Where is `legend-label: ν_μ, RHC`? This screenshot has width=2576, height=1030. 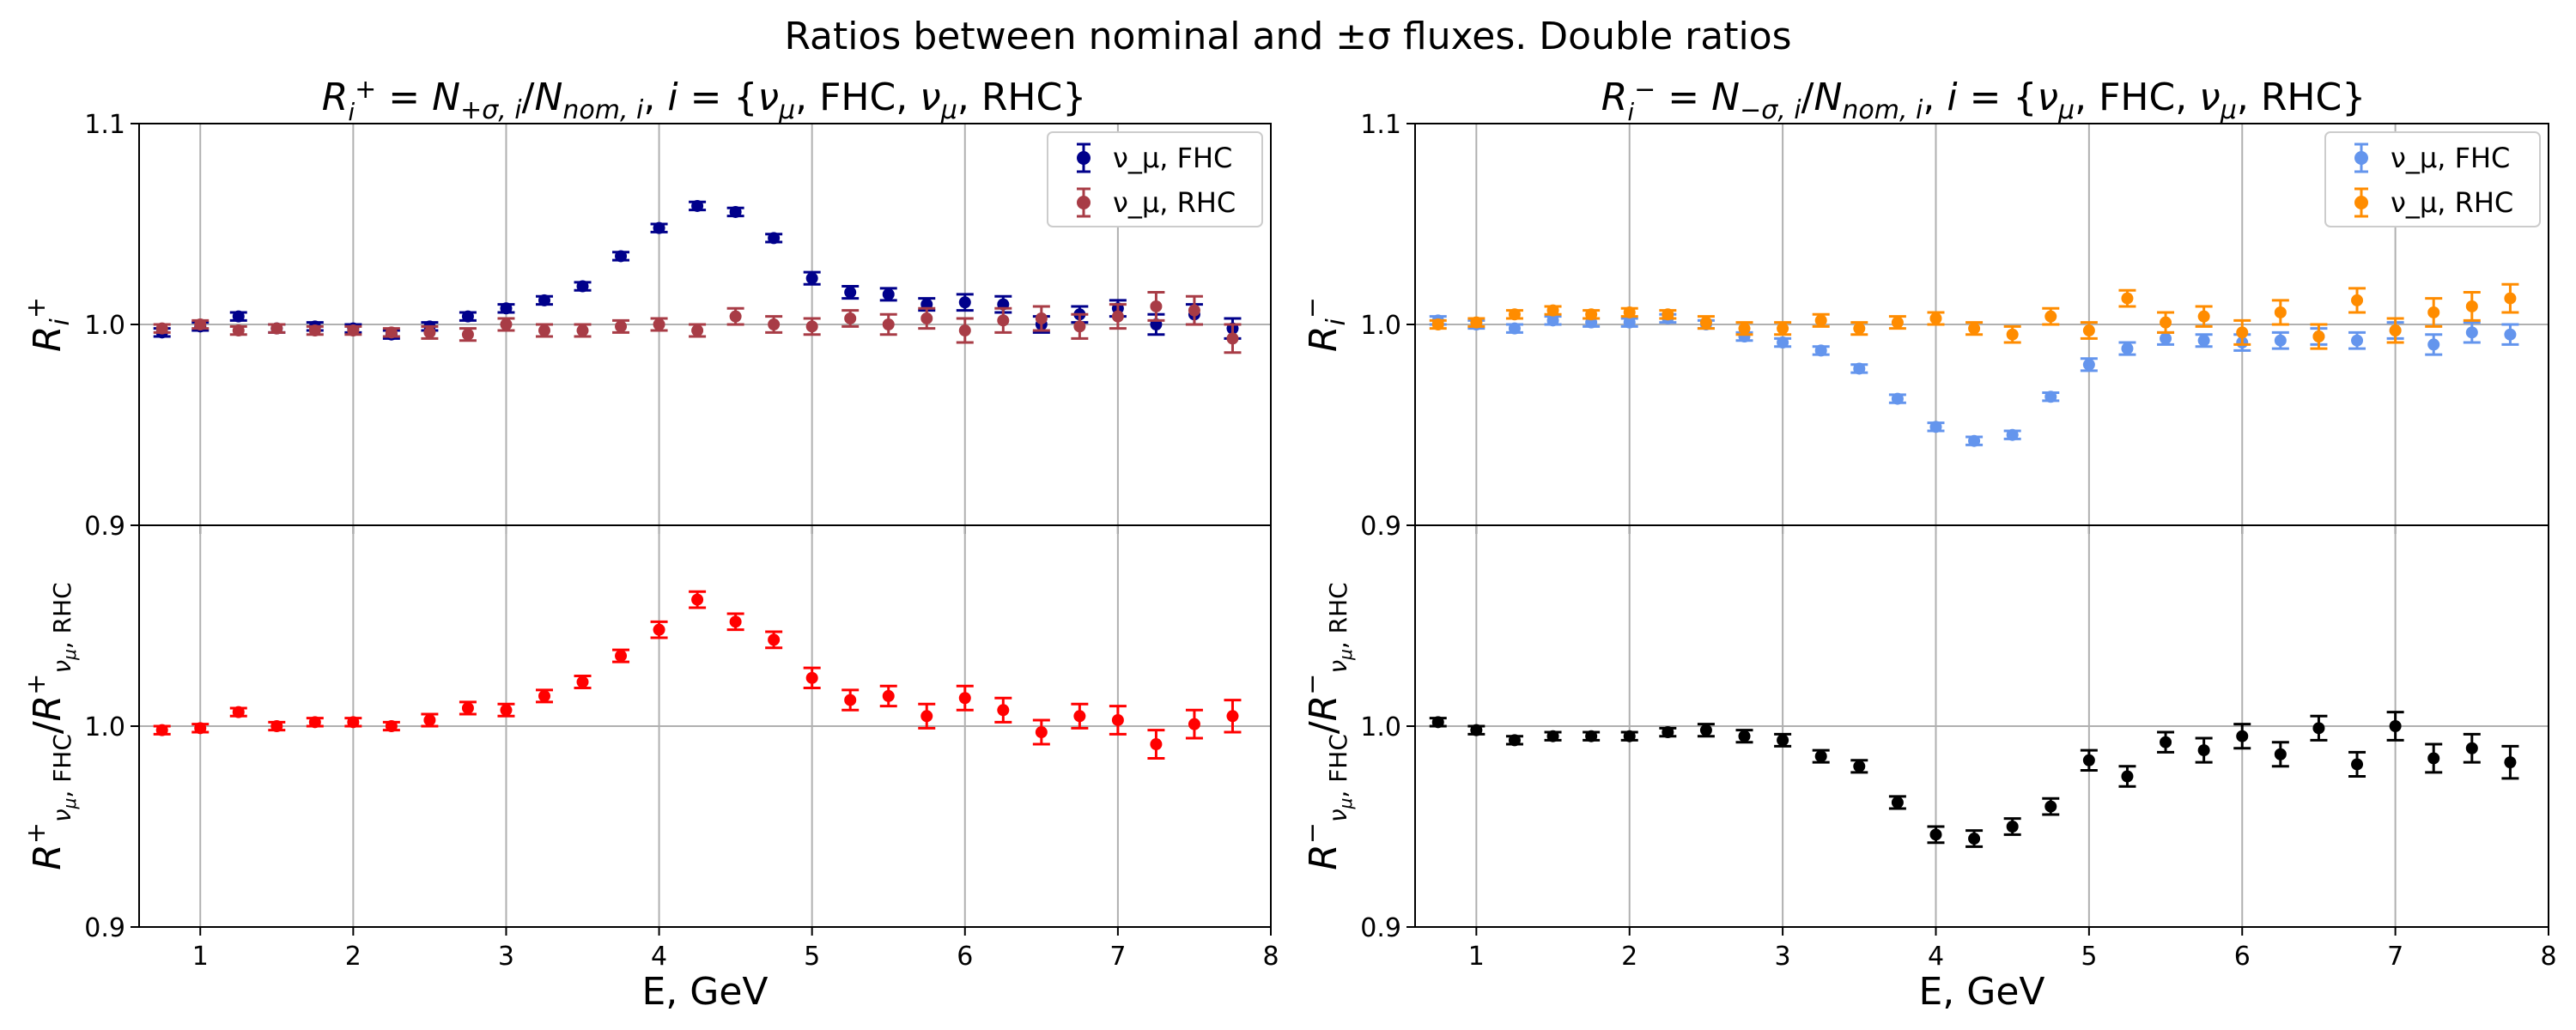
legend-label: ν_μ, RHC is located at coordinates (2452, 202).